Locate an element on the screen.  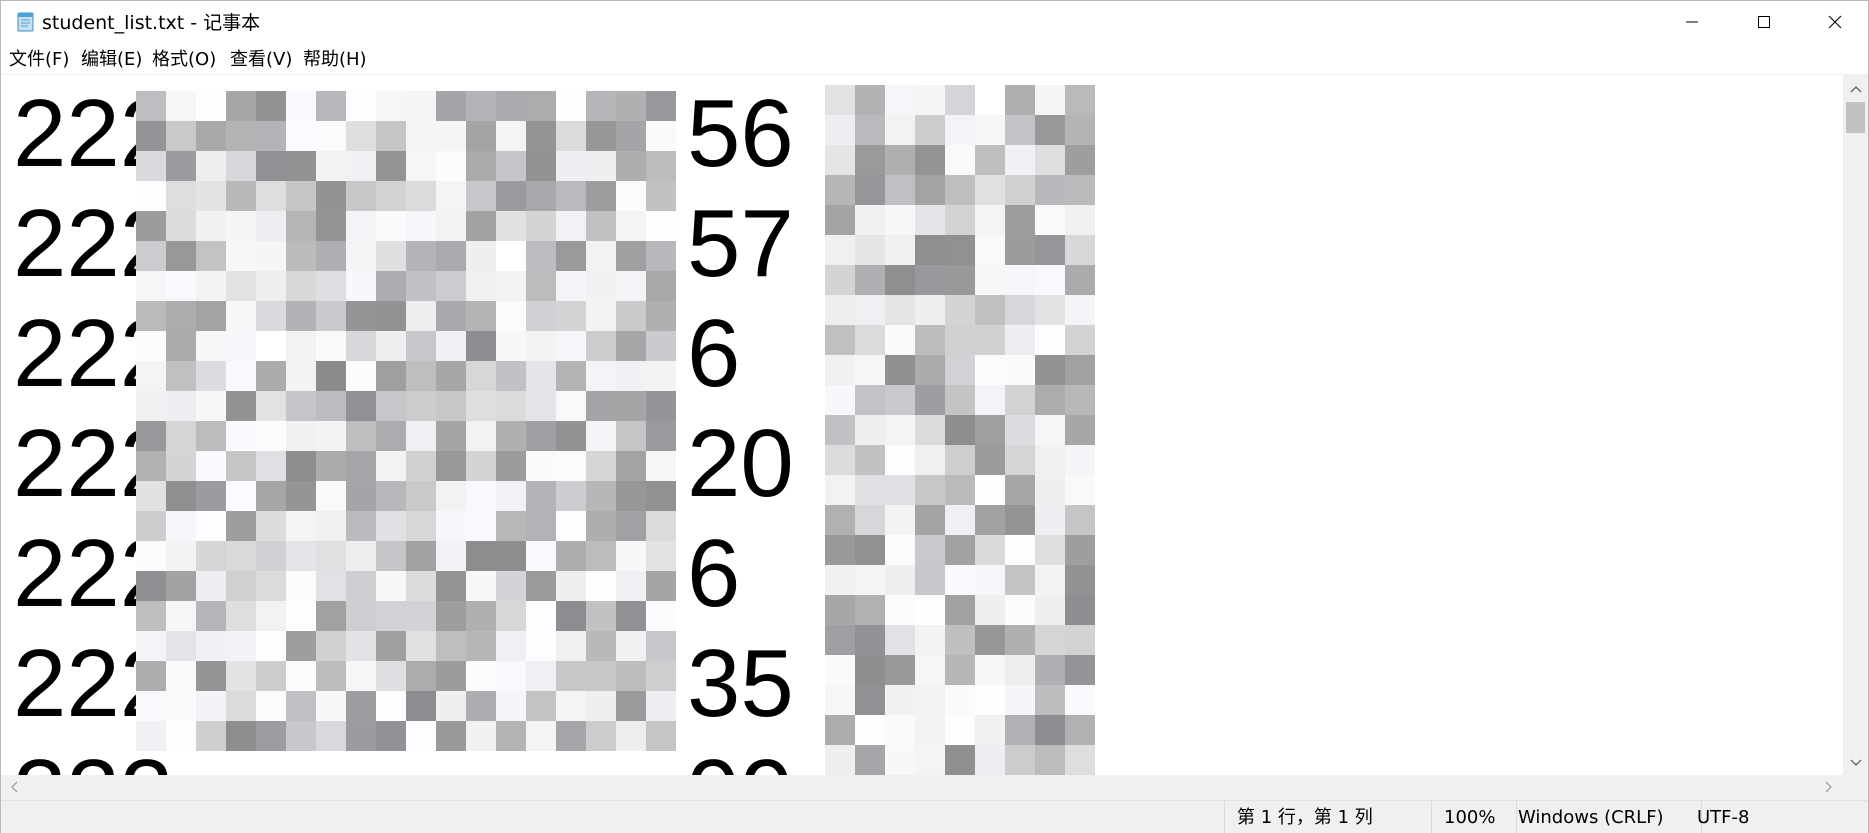
menu-format: 格式(O) is located at coordinates (184, 59).